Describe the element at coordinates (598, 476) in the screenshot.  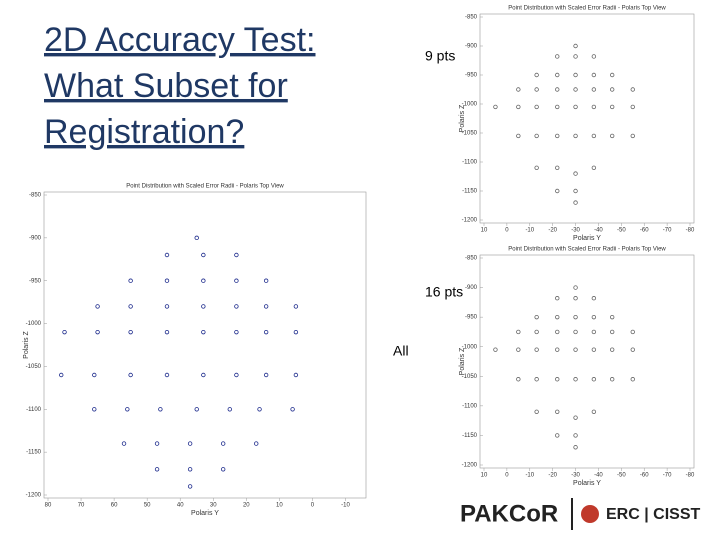
I see `x-tick-label: -40` at that location.